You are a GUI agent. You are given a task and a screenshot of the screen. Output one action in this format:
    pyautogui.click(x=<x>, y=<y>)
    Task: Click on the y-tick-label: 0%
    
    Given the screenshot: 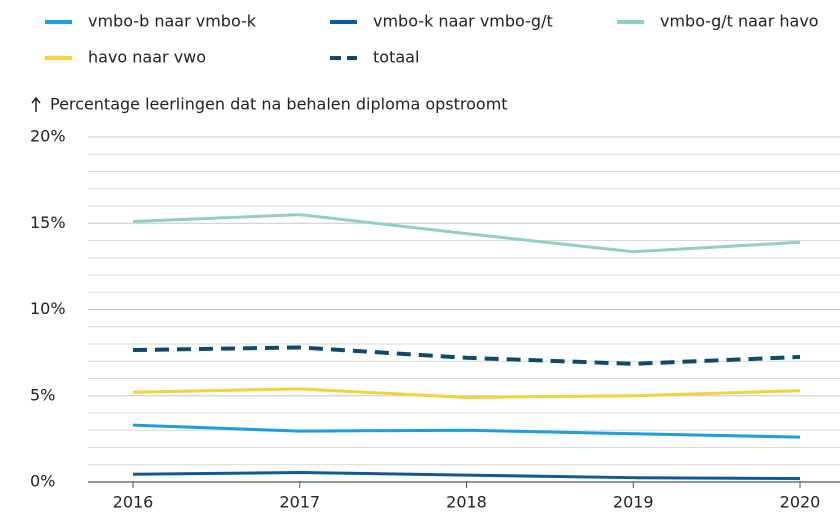 What is the action you would take?
    pyautogui.click(x=42, y=481)
    